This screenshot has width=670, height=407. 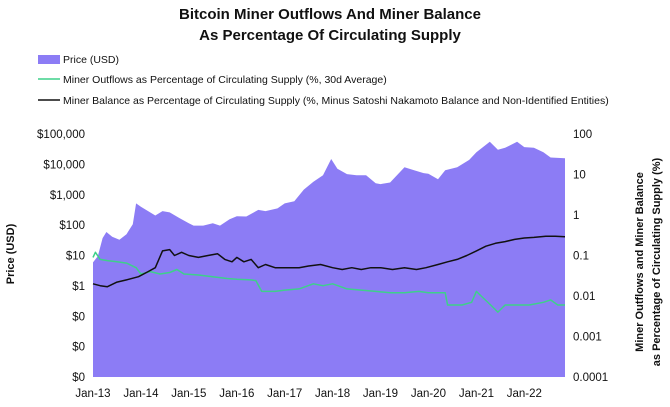 I want to click on y-left-tick-label: $10, so click(x=75, y=257).